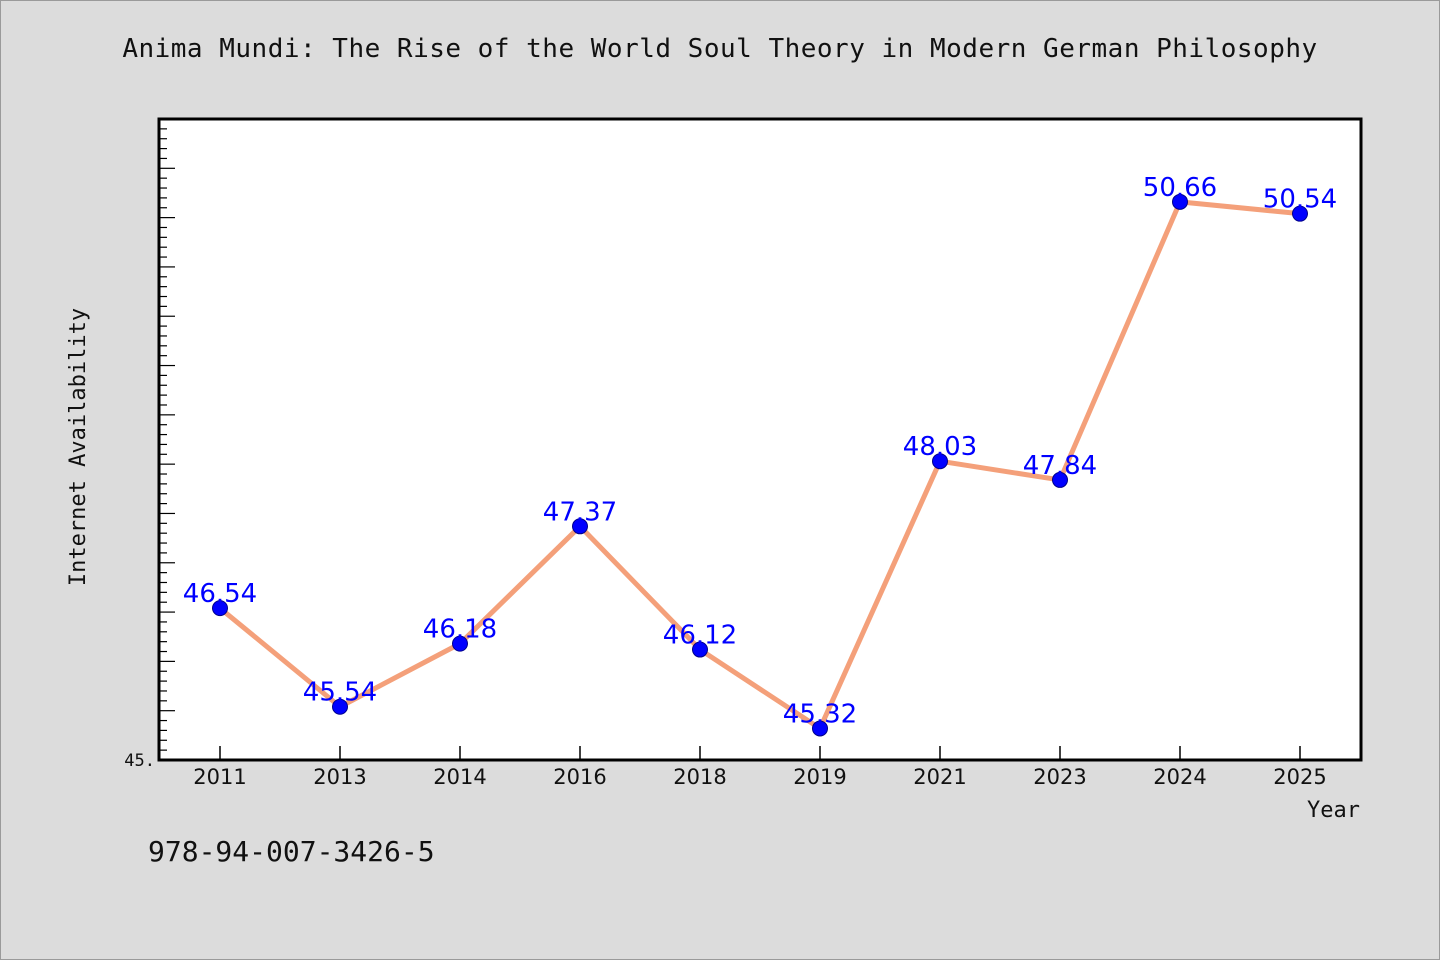  Describe the element at coordinates (700, 636) in the screenshot. I see `data-label: 46.12` at that location.